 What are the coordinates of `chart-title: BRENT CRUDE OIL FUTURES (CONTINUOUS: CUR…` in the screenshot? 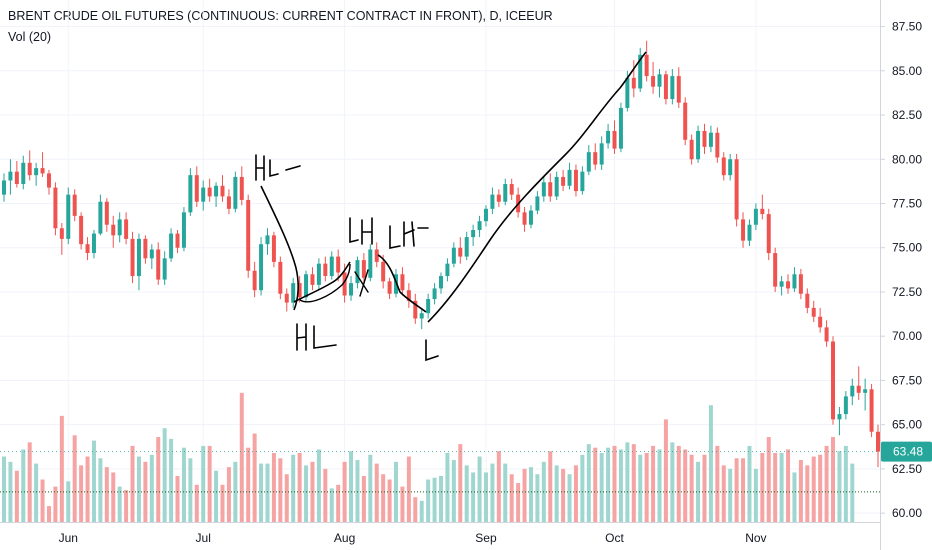 It's located at (280, 16).